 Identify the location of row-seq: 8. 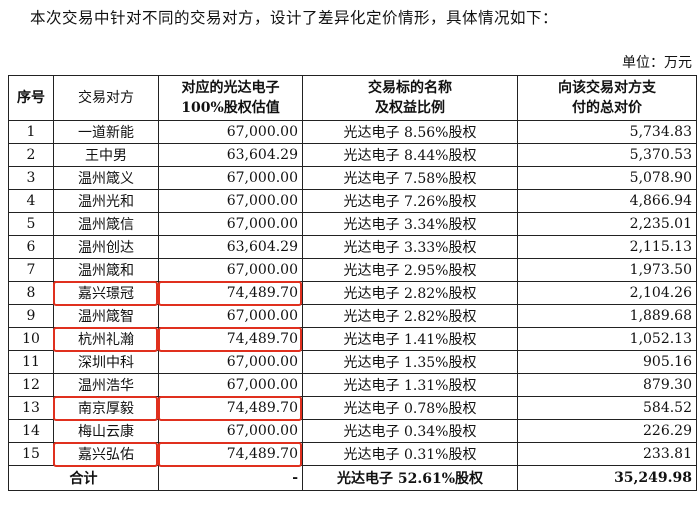
(31, 293).